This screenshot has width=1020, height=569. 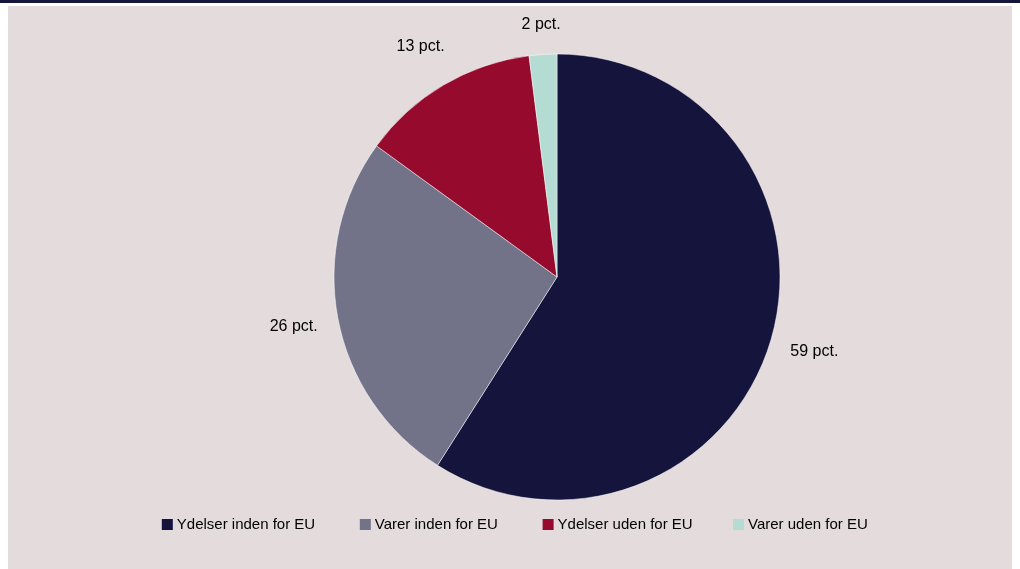 What do you see at coordinates (246, 523) in the screenshot?
I see `legend-label: Ydelser inden for EU` at bounding box center [246, 523].